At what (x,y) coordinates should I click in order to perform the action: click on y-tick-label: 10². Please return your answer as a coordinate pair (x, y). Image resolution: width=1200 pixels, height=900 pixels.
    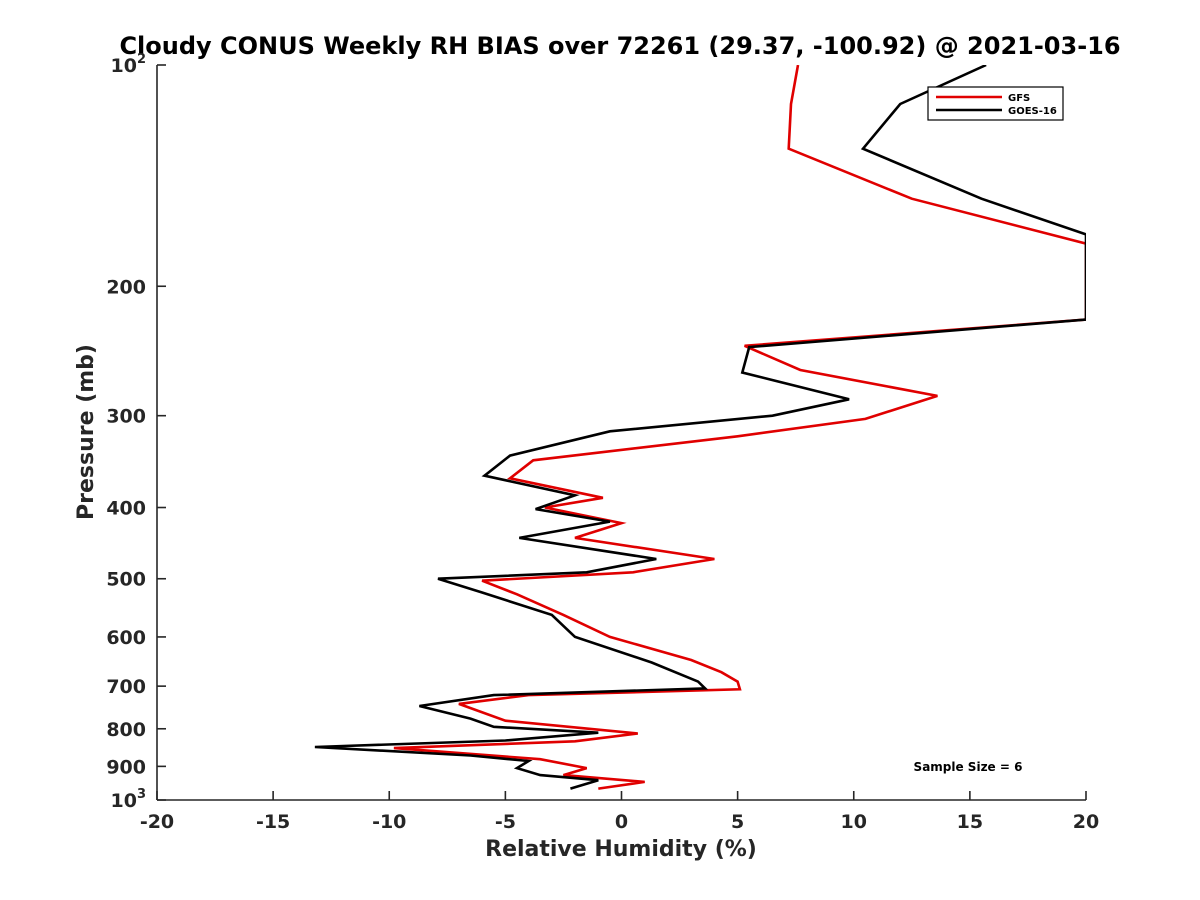
    Looking at the image, I should click on (129, 64).